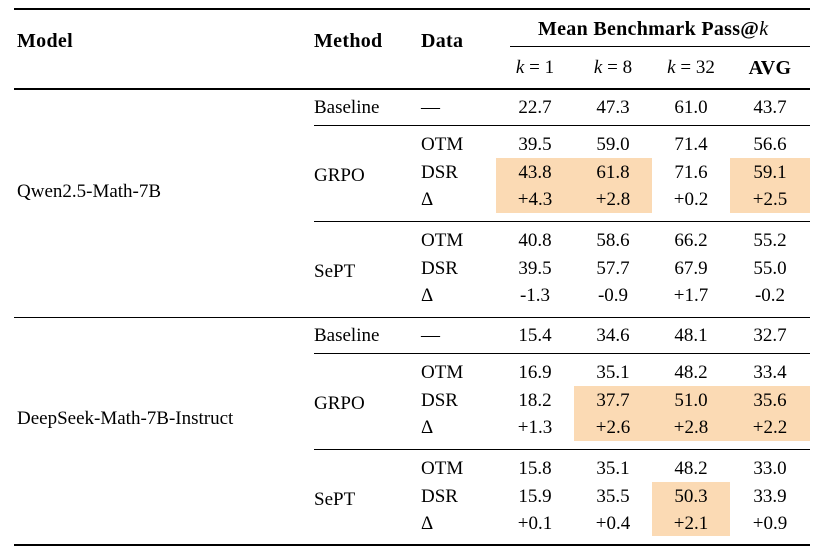  I want to click on value-cell: 66.2, so click(691, 240).